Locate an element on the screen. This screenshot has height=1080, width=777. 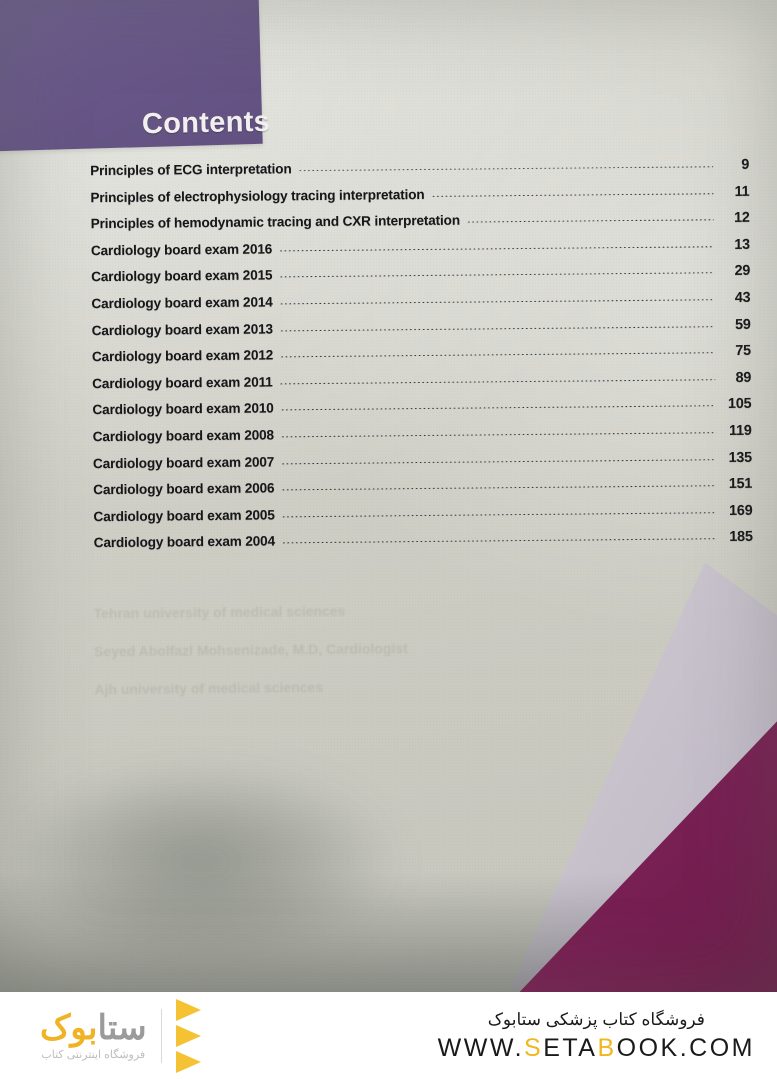
toc-entry-label: Cardiology board exam 2007 is located at coordinates (183, 462).